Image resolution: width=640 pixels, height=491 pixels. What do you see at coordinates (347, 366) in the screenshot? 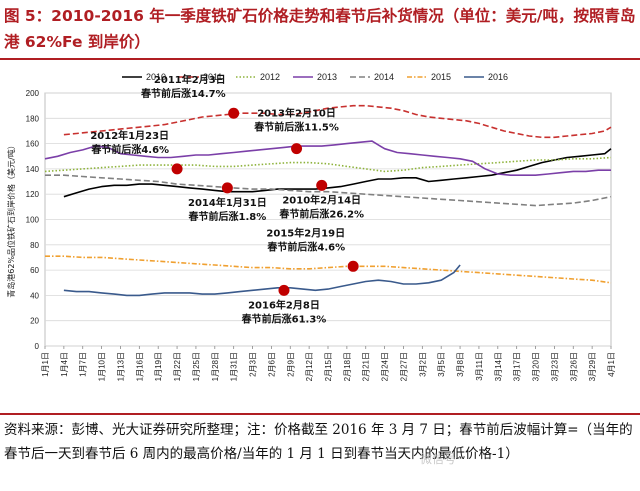
I see `x-tick-label: 2月18日` at bounding box center [347, 366].